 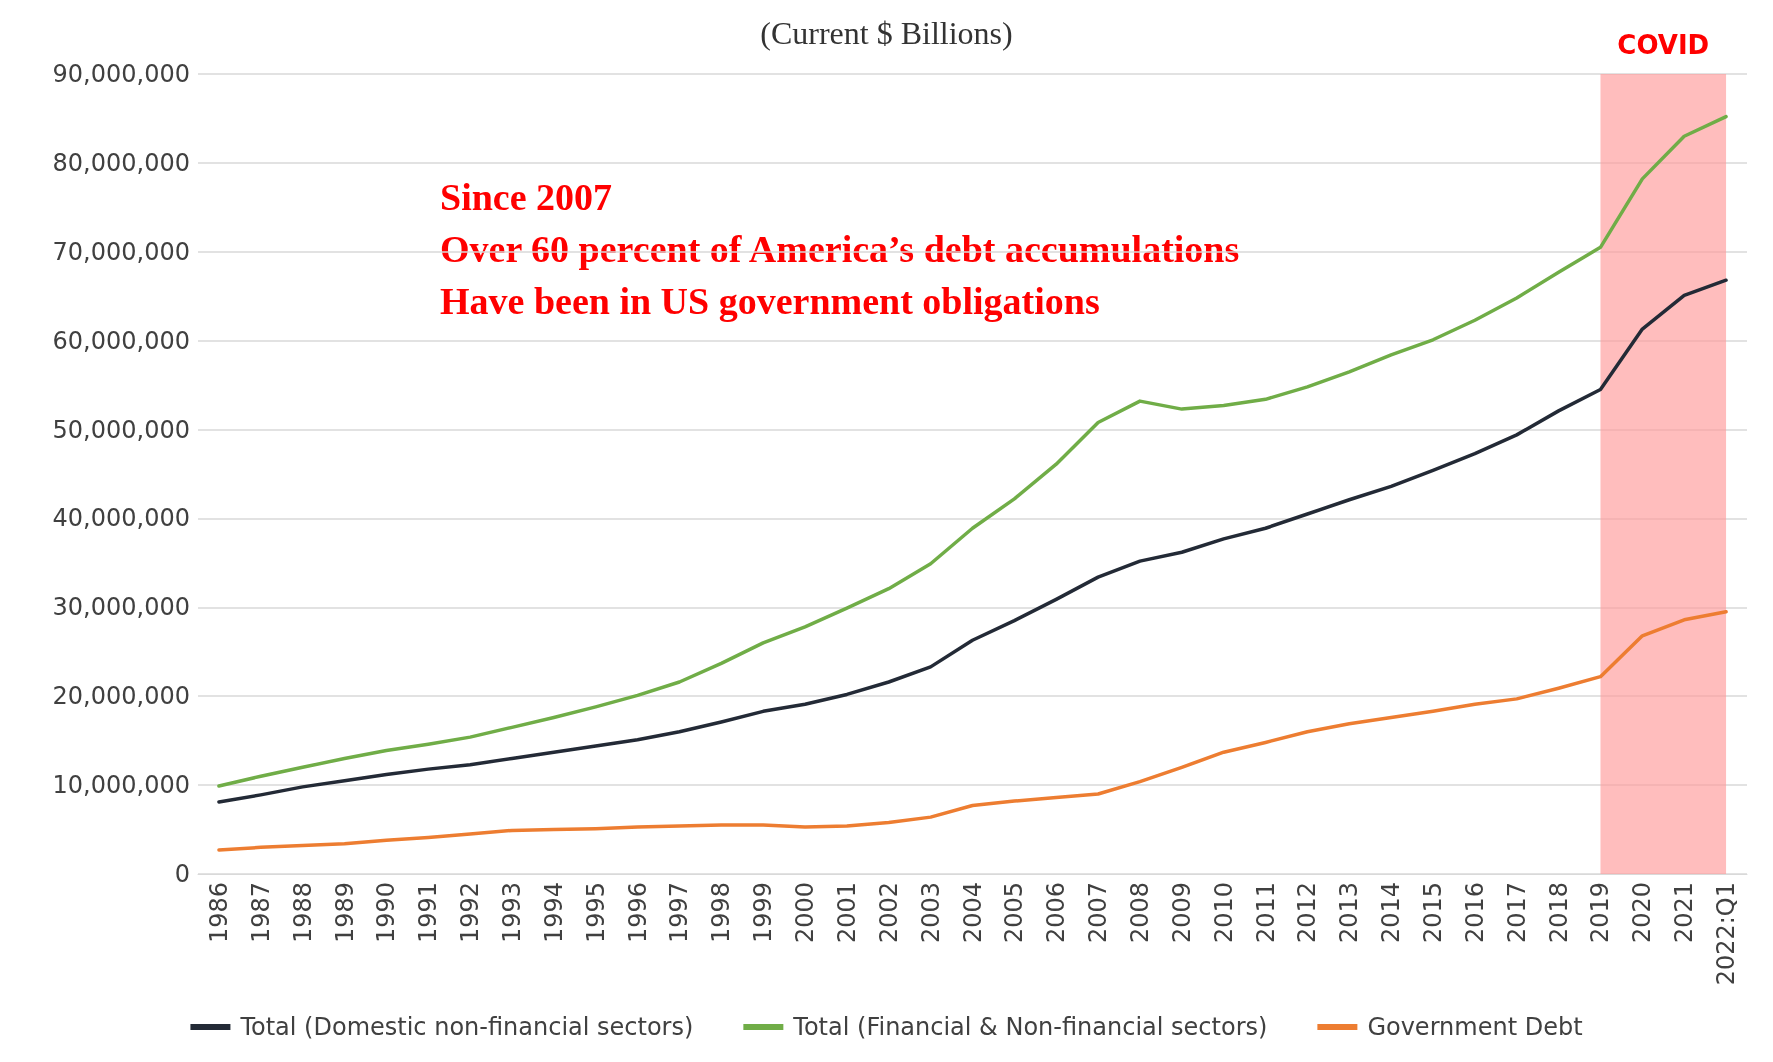 I want to click on x-tick-label: 2017, so click(x=1516, y=913).